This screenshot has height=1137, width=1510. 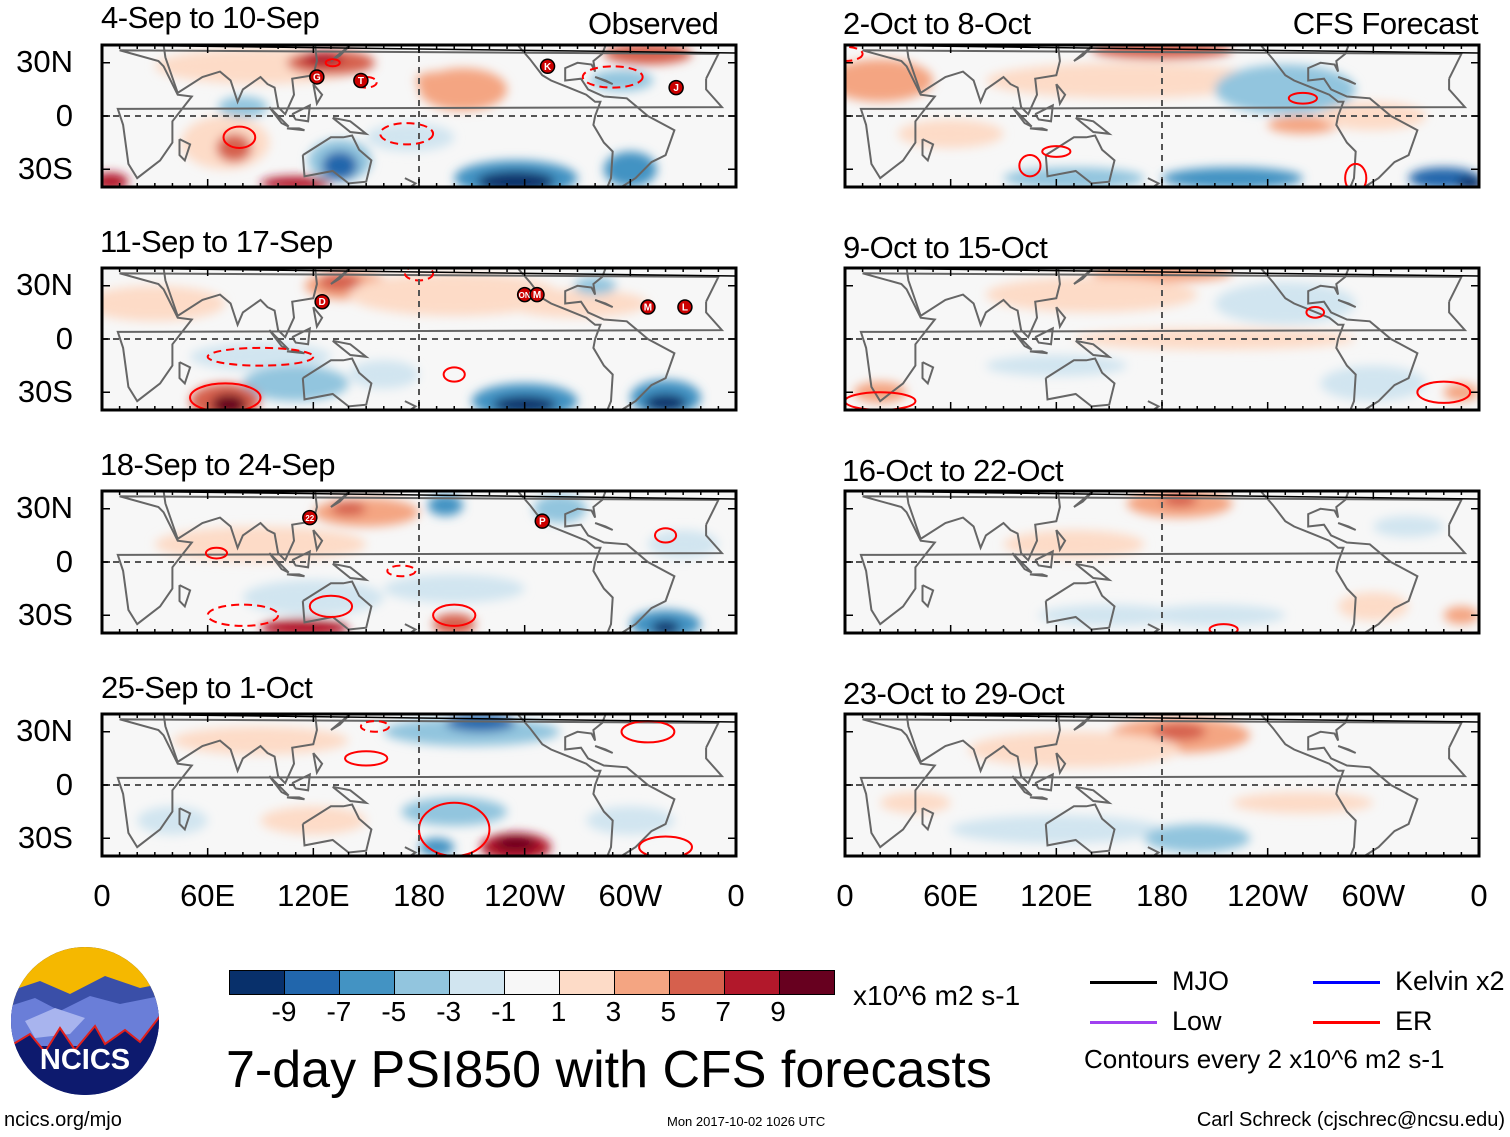 What do you see at coordinates (504, 1011) in the screenshot?
I see `colorbar-label: -1` at bounding box center [504, 1011].